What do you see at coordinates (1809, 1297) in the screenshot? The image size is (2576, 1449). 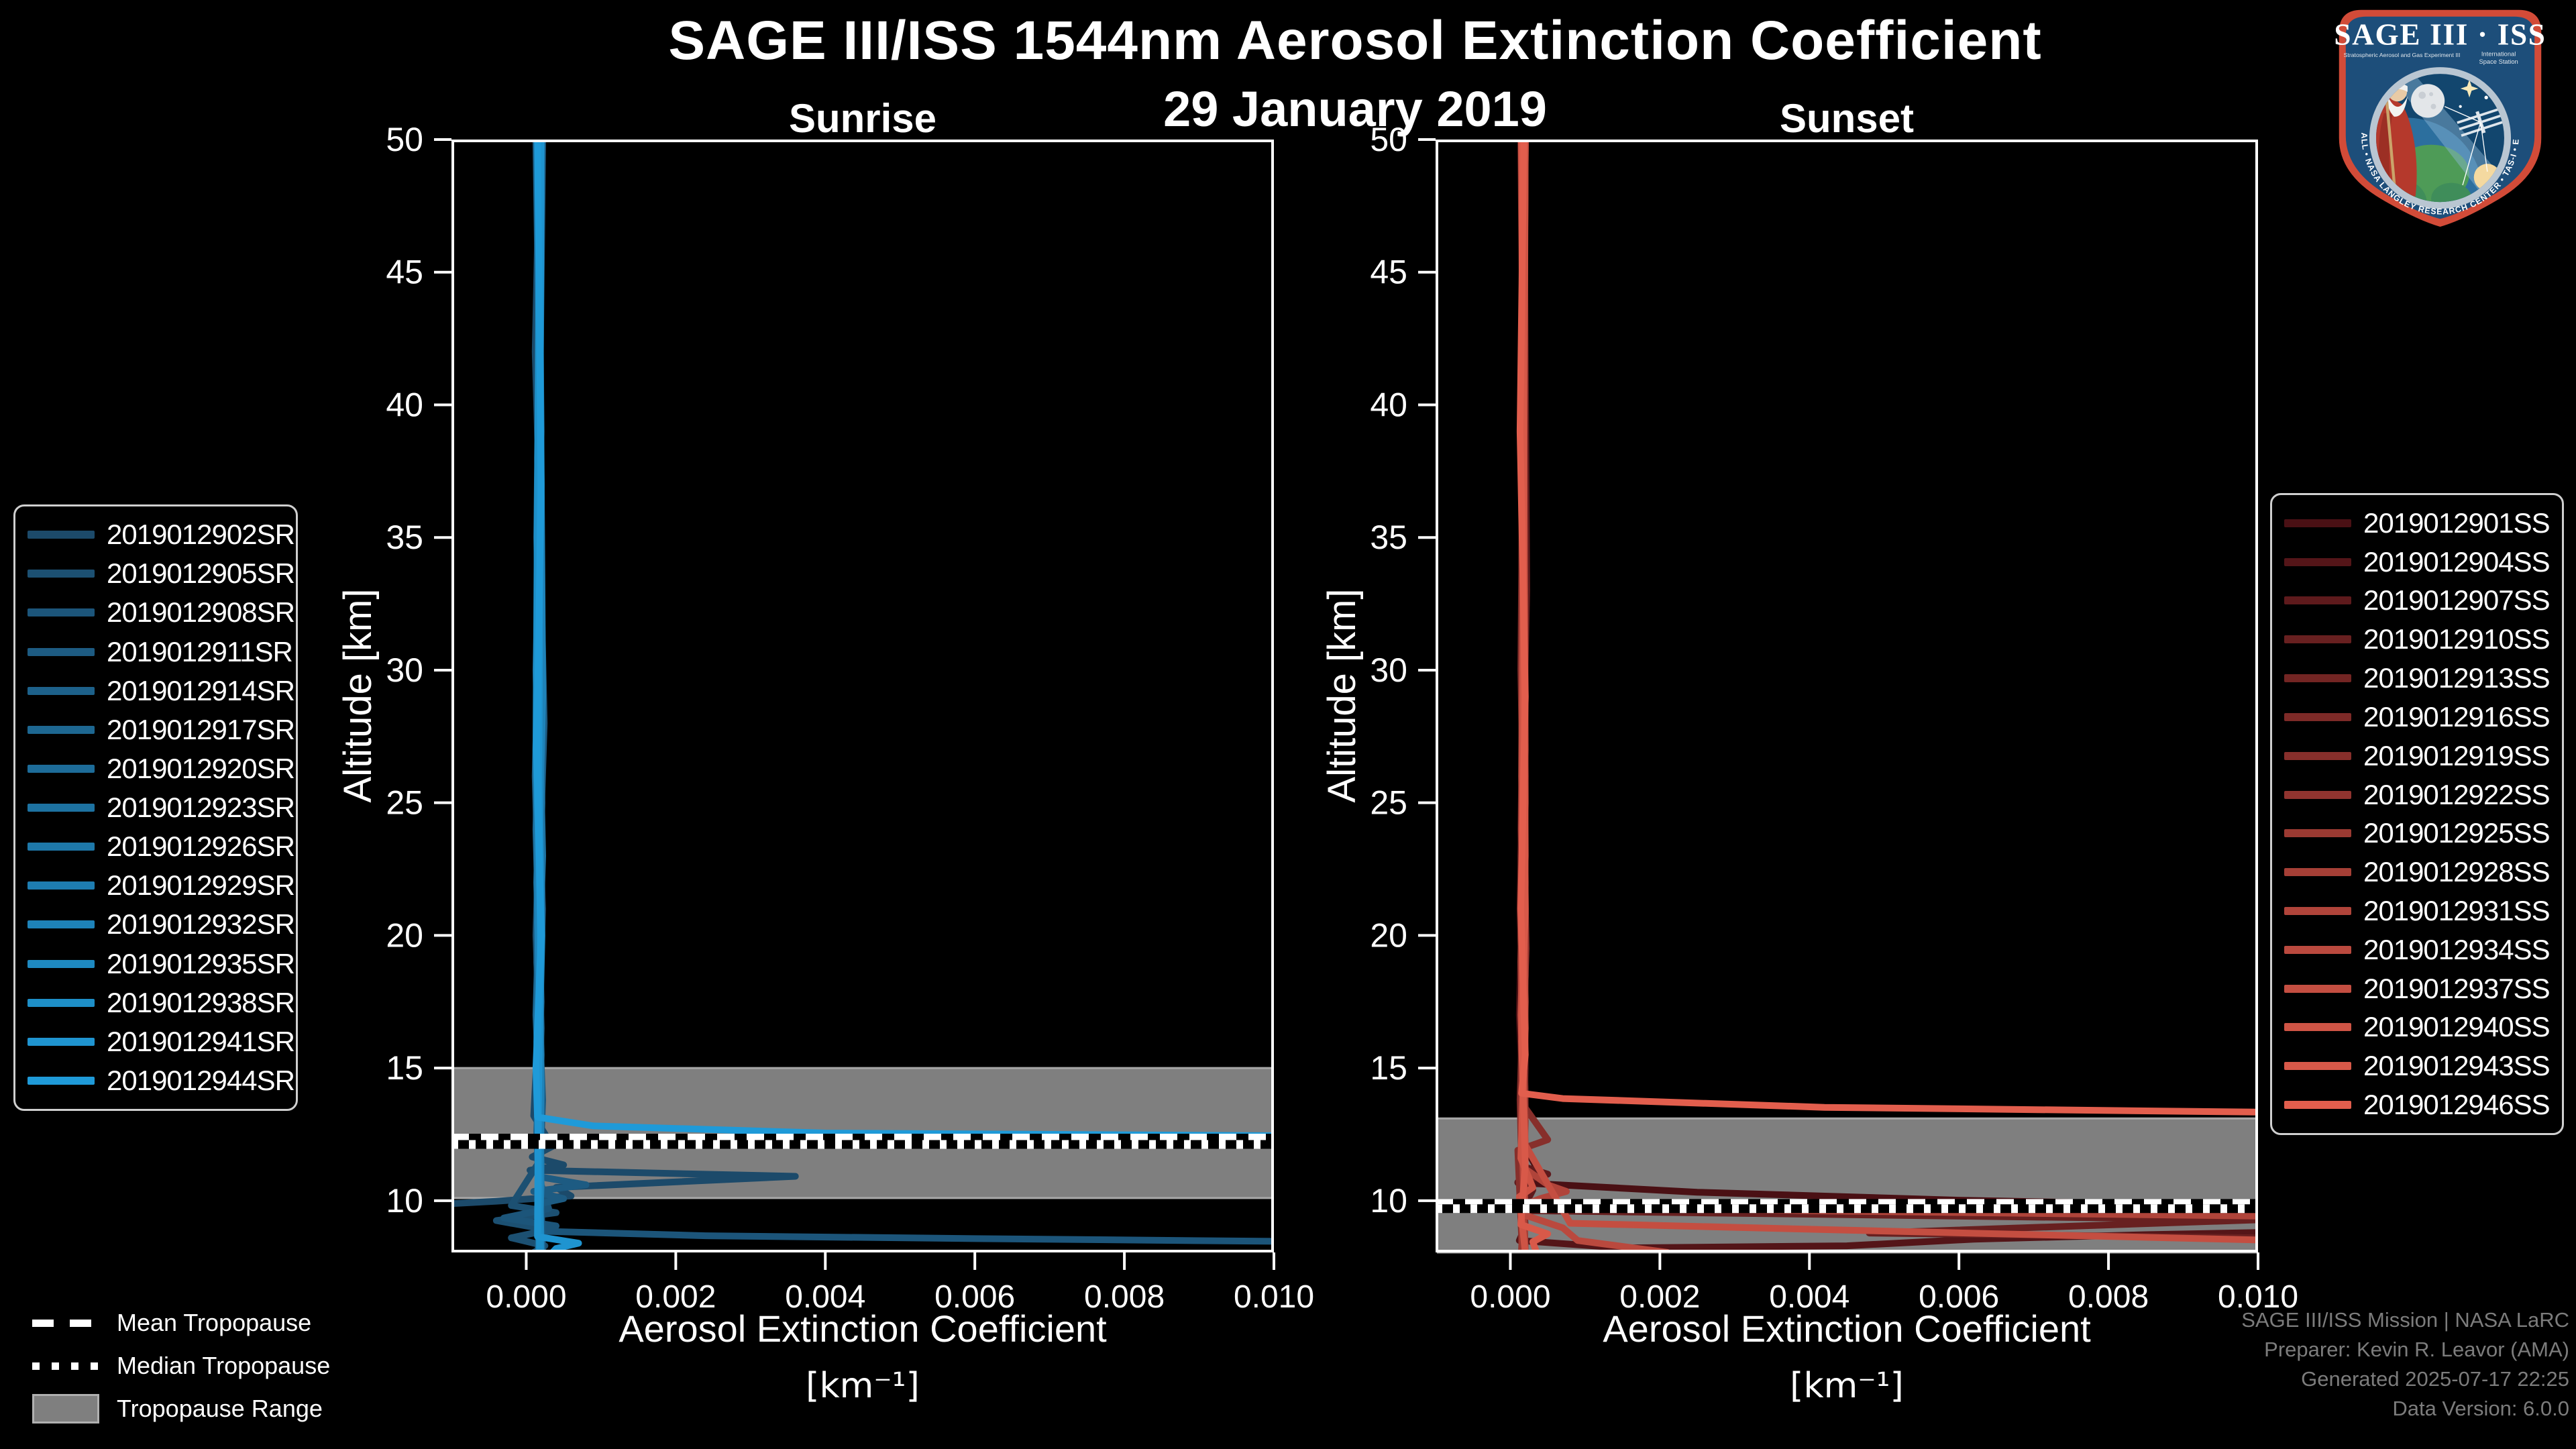 I see `x-tick-label: 0.004` at bounding box center [1809, 1297].